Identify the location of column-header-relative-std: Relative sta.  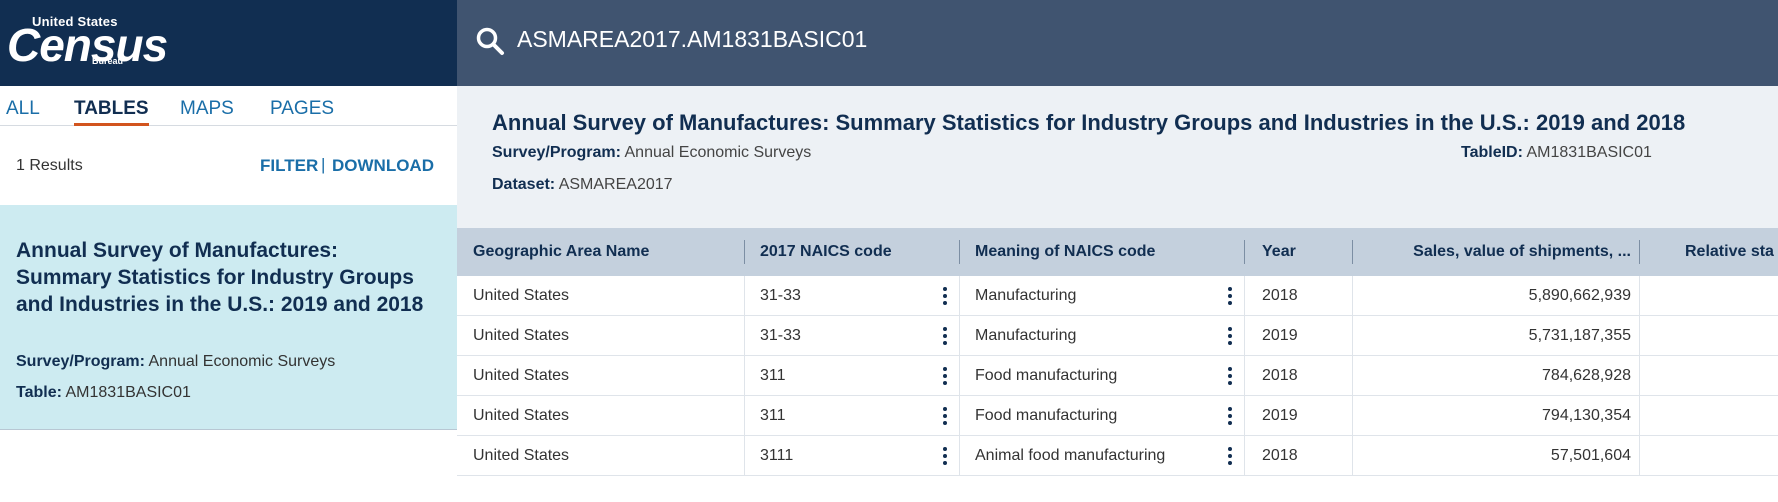
(1729, 251).